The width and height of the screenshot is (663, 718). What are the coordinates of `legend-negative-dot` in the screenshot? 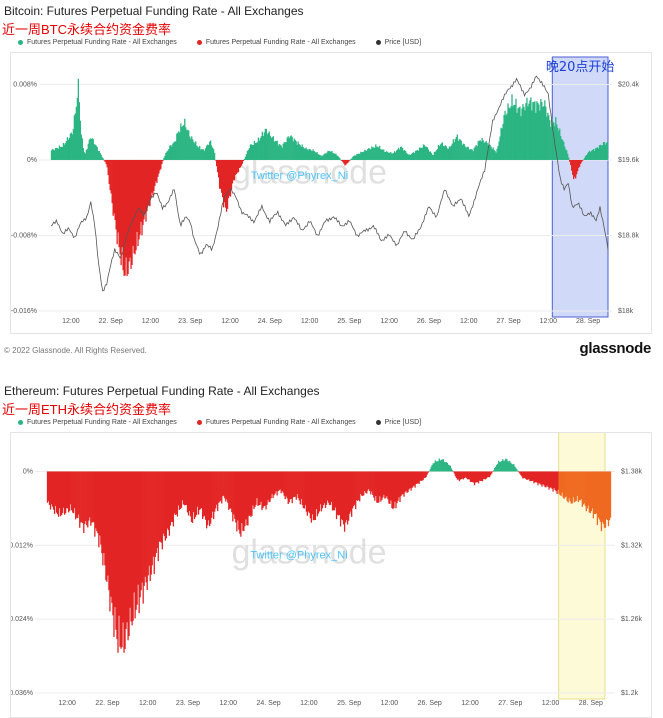 It's located at (199, 42).